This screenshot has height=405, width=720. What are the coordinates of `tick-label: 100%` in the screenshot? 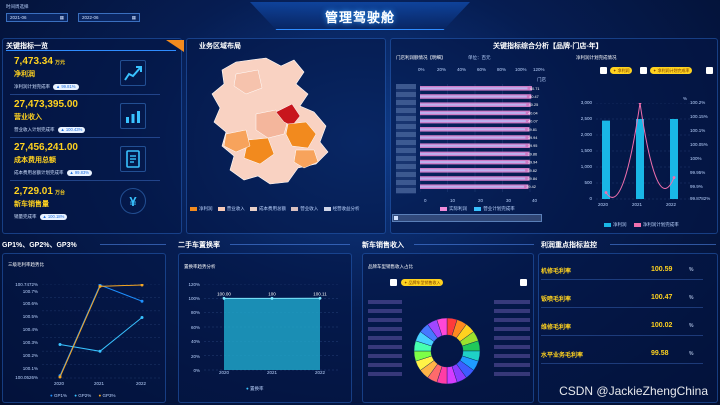 It's located at (194, 298).